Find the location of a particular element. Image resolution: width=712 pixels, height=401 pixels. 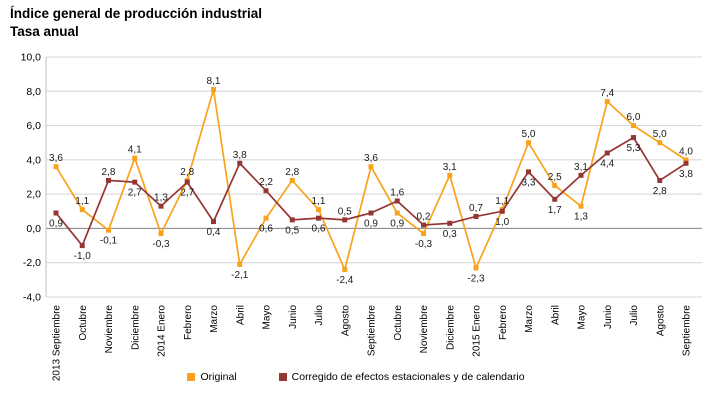

x-tick-label: Abril is located at coordinates (555, 315).